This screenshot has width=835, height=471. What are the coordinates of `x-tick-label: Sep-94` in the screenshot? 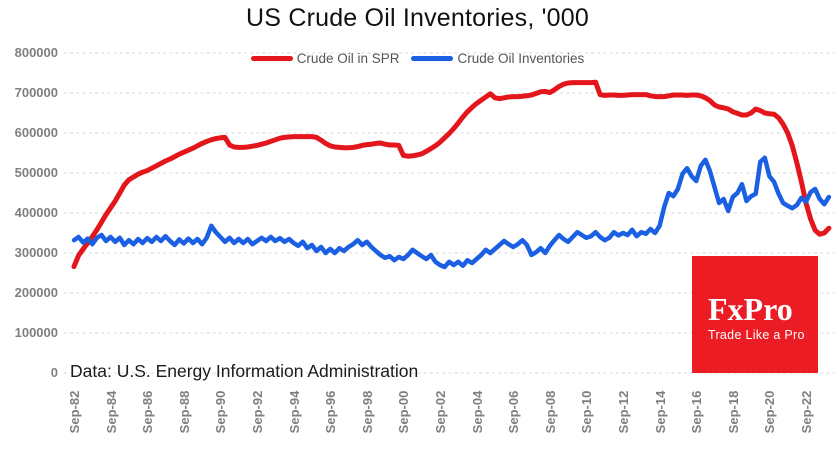 It's located at (294, 412).